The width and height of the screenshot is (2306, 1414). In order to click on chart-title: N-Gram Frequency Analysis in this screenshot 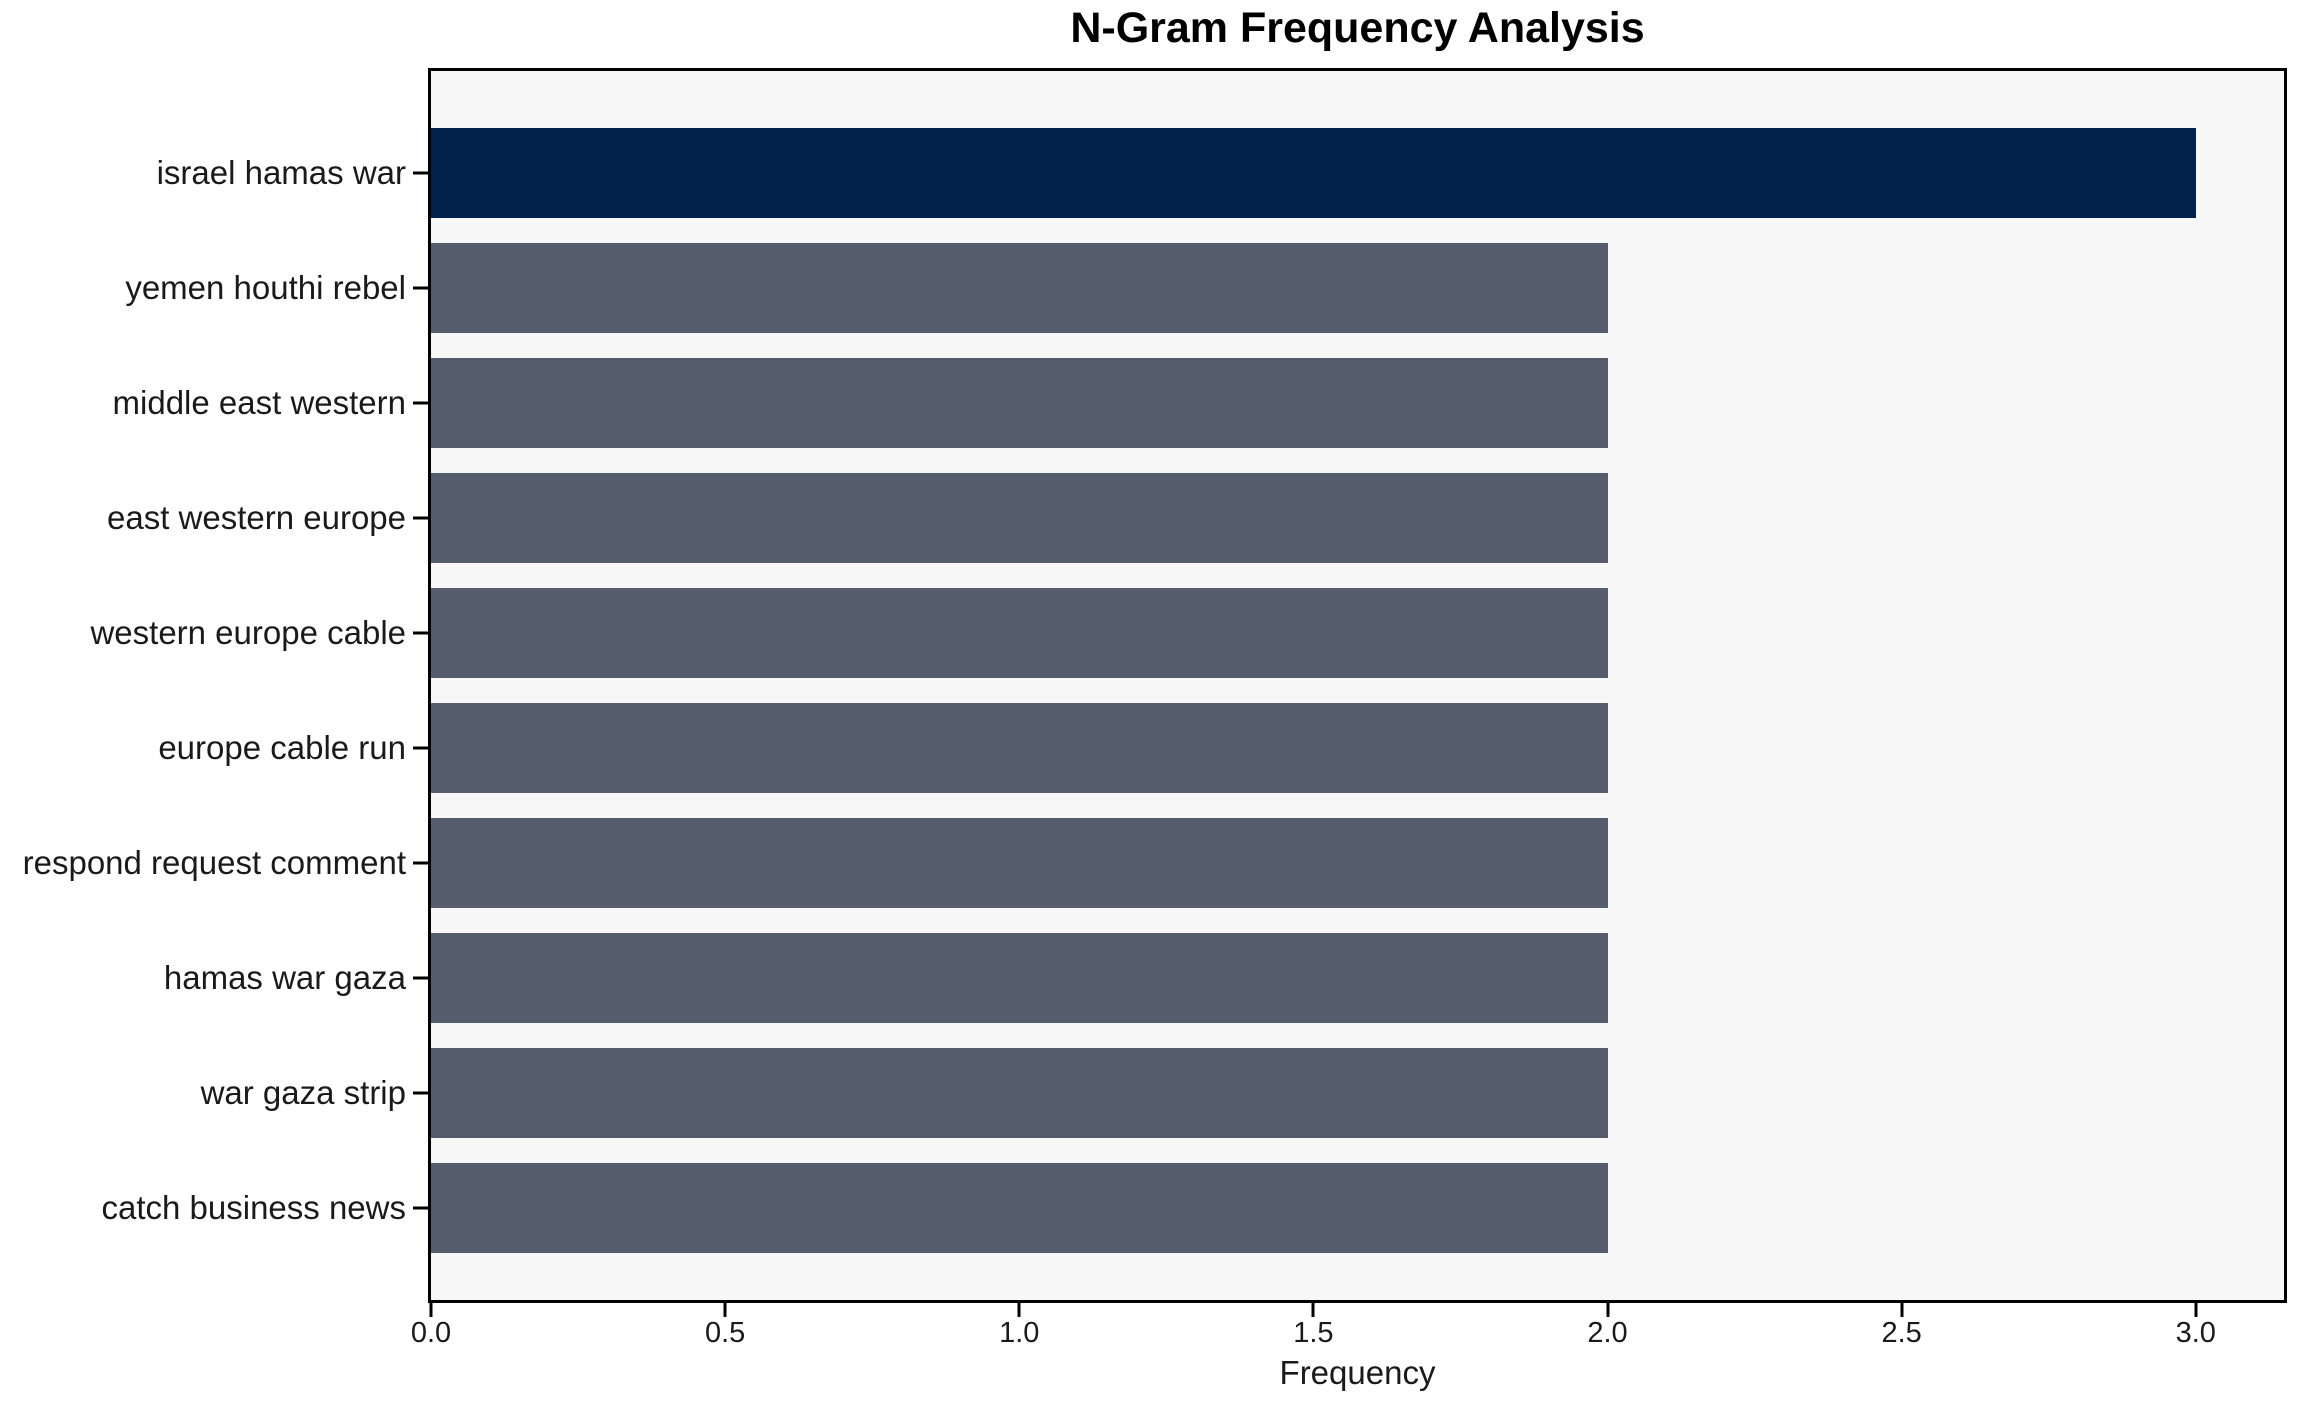, I will do `click(1357, 28)`.